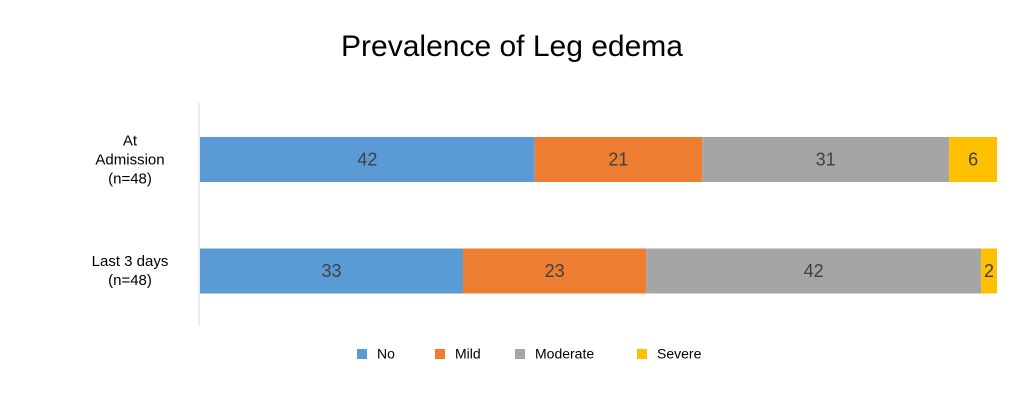 The width and height of the screenshot is (1024, 409). Describe the element at coordinates (468, 354) in the screenshot. I see `legend-label: Mild` at that location.